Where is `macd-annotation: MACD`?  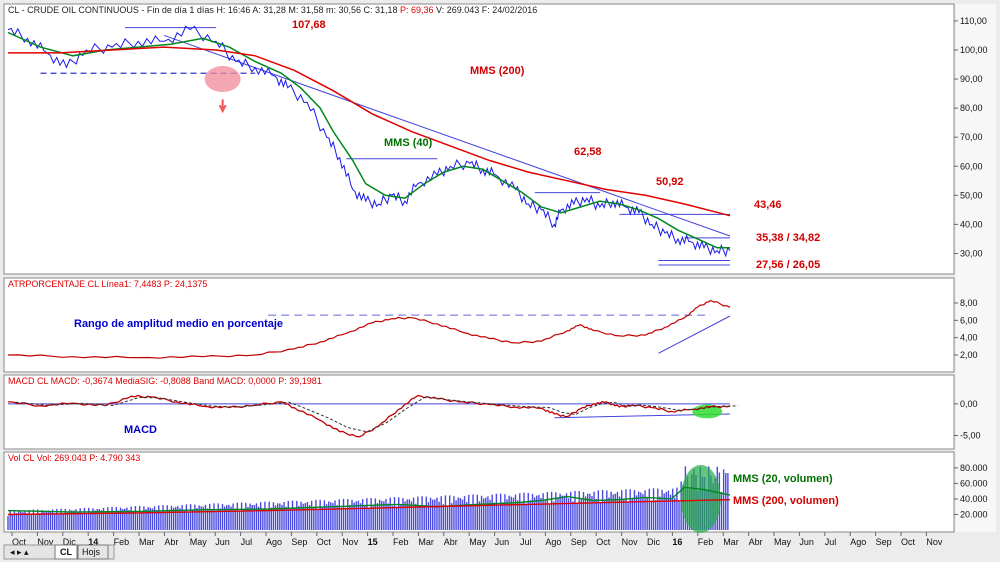
macd-annotation: MACD is located at coordinates (140, 430).